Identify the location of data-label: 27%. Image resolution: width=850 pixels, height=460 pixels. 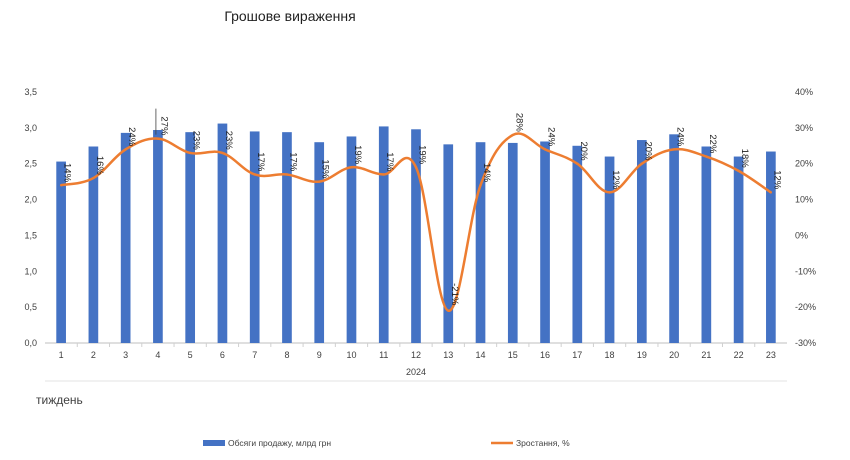
(163, 126).